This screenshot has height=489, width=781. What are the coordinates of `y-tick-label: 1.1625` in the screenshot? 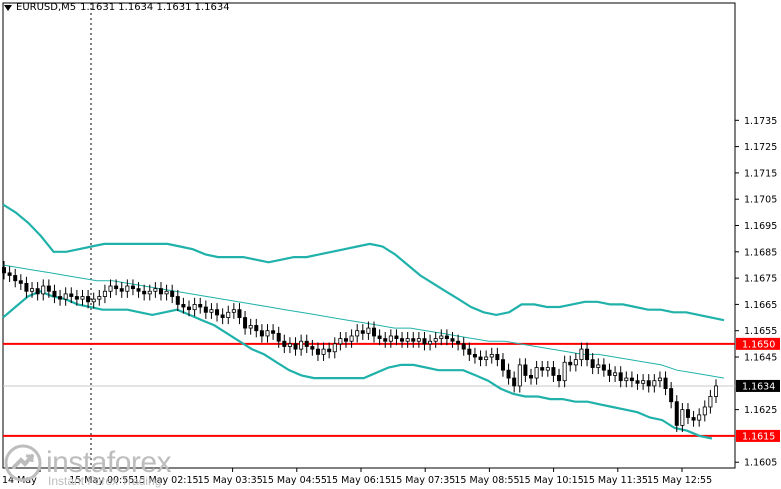 It's located at (760, 410).